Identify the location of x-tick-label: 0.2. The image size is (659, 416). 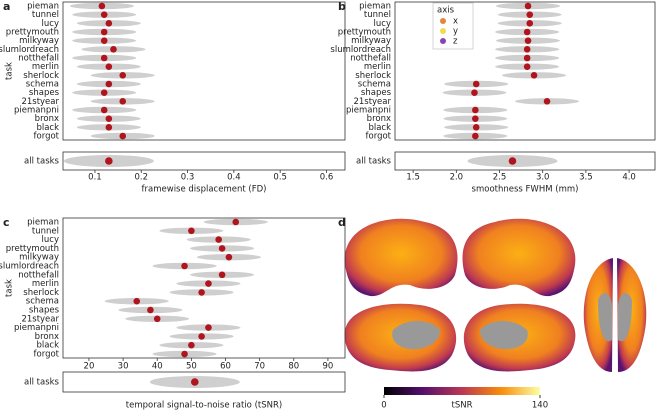
(141, 178).